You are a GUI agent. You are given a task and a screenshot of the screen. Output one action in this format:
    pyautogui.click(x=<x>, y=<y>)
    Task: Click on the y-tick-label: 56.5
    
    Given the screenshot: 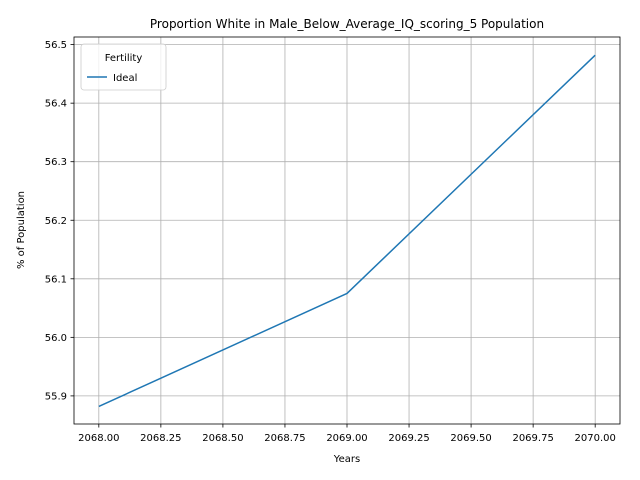 What is the action you would take?
    pyautogui.click(x=56, y=45)
    